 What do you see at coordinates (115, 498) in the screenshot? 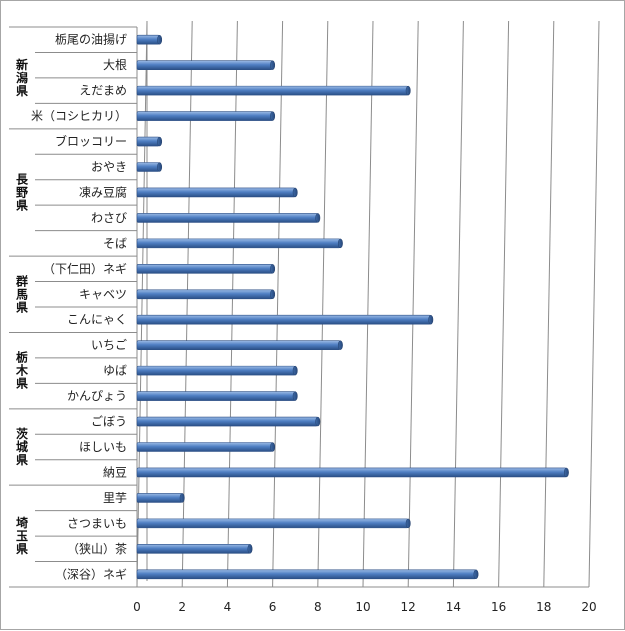
I see `category-label: 里芋` at bounding box center [115, 498].